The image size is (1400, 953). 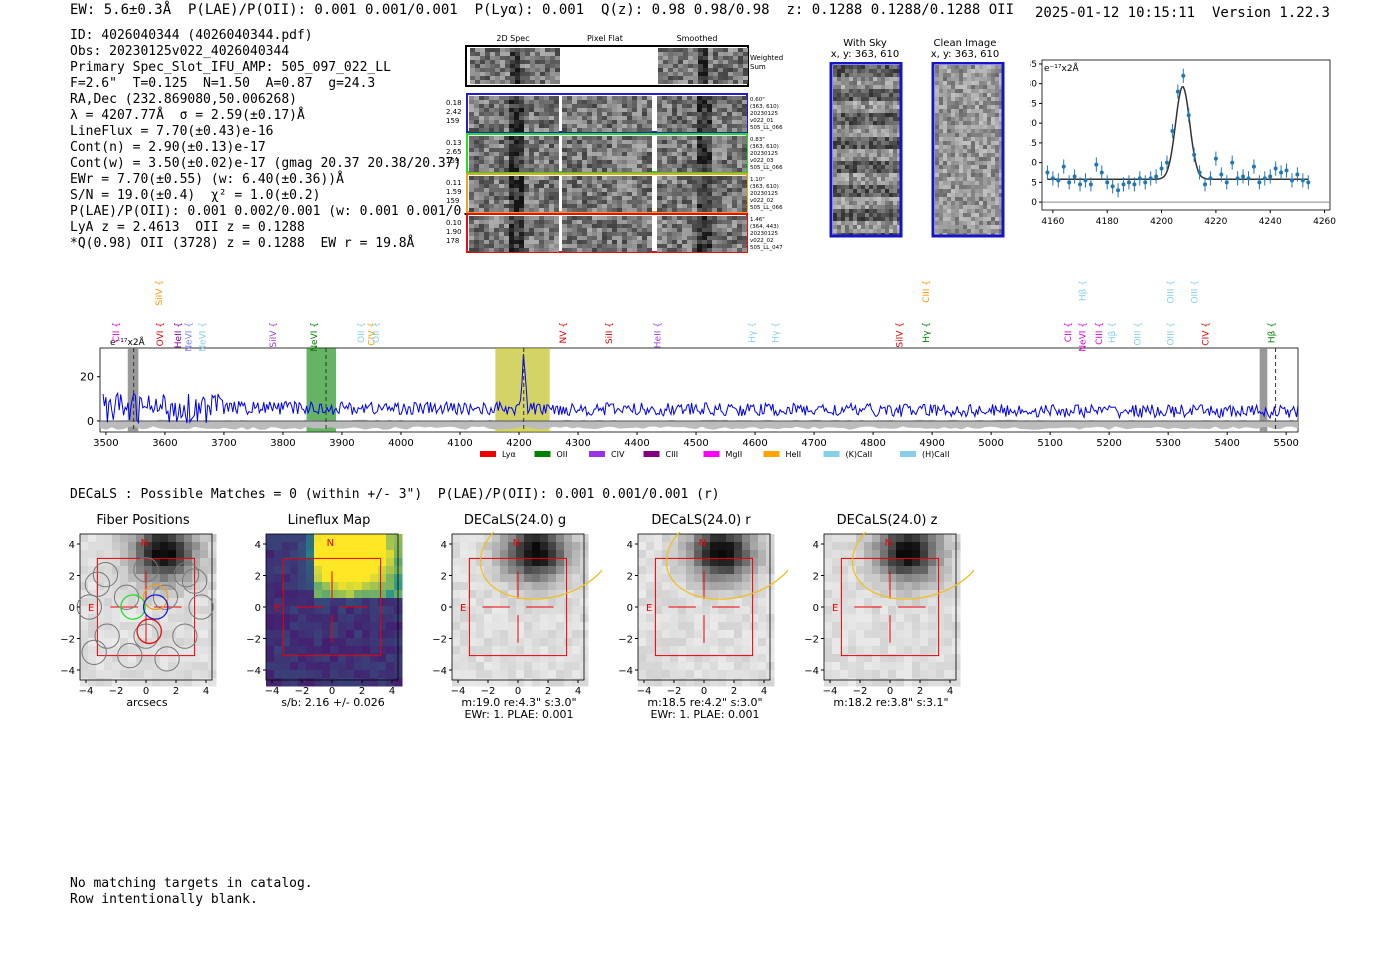 I want to click on cutout-row-stat: 159, so click(x=452, y=161).